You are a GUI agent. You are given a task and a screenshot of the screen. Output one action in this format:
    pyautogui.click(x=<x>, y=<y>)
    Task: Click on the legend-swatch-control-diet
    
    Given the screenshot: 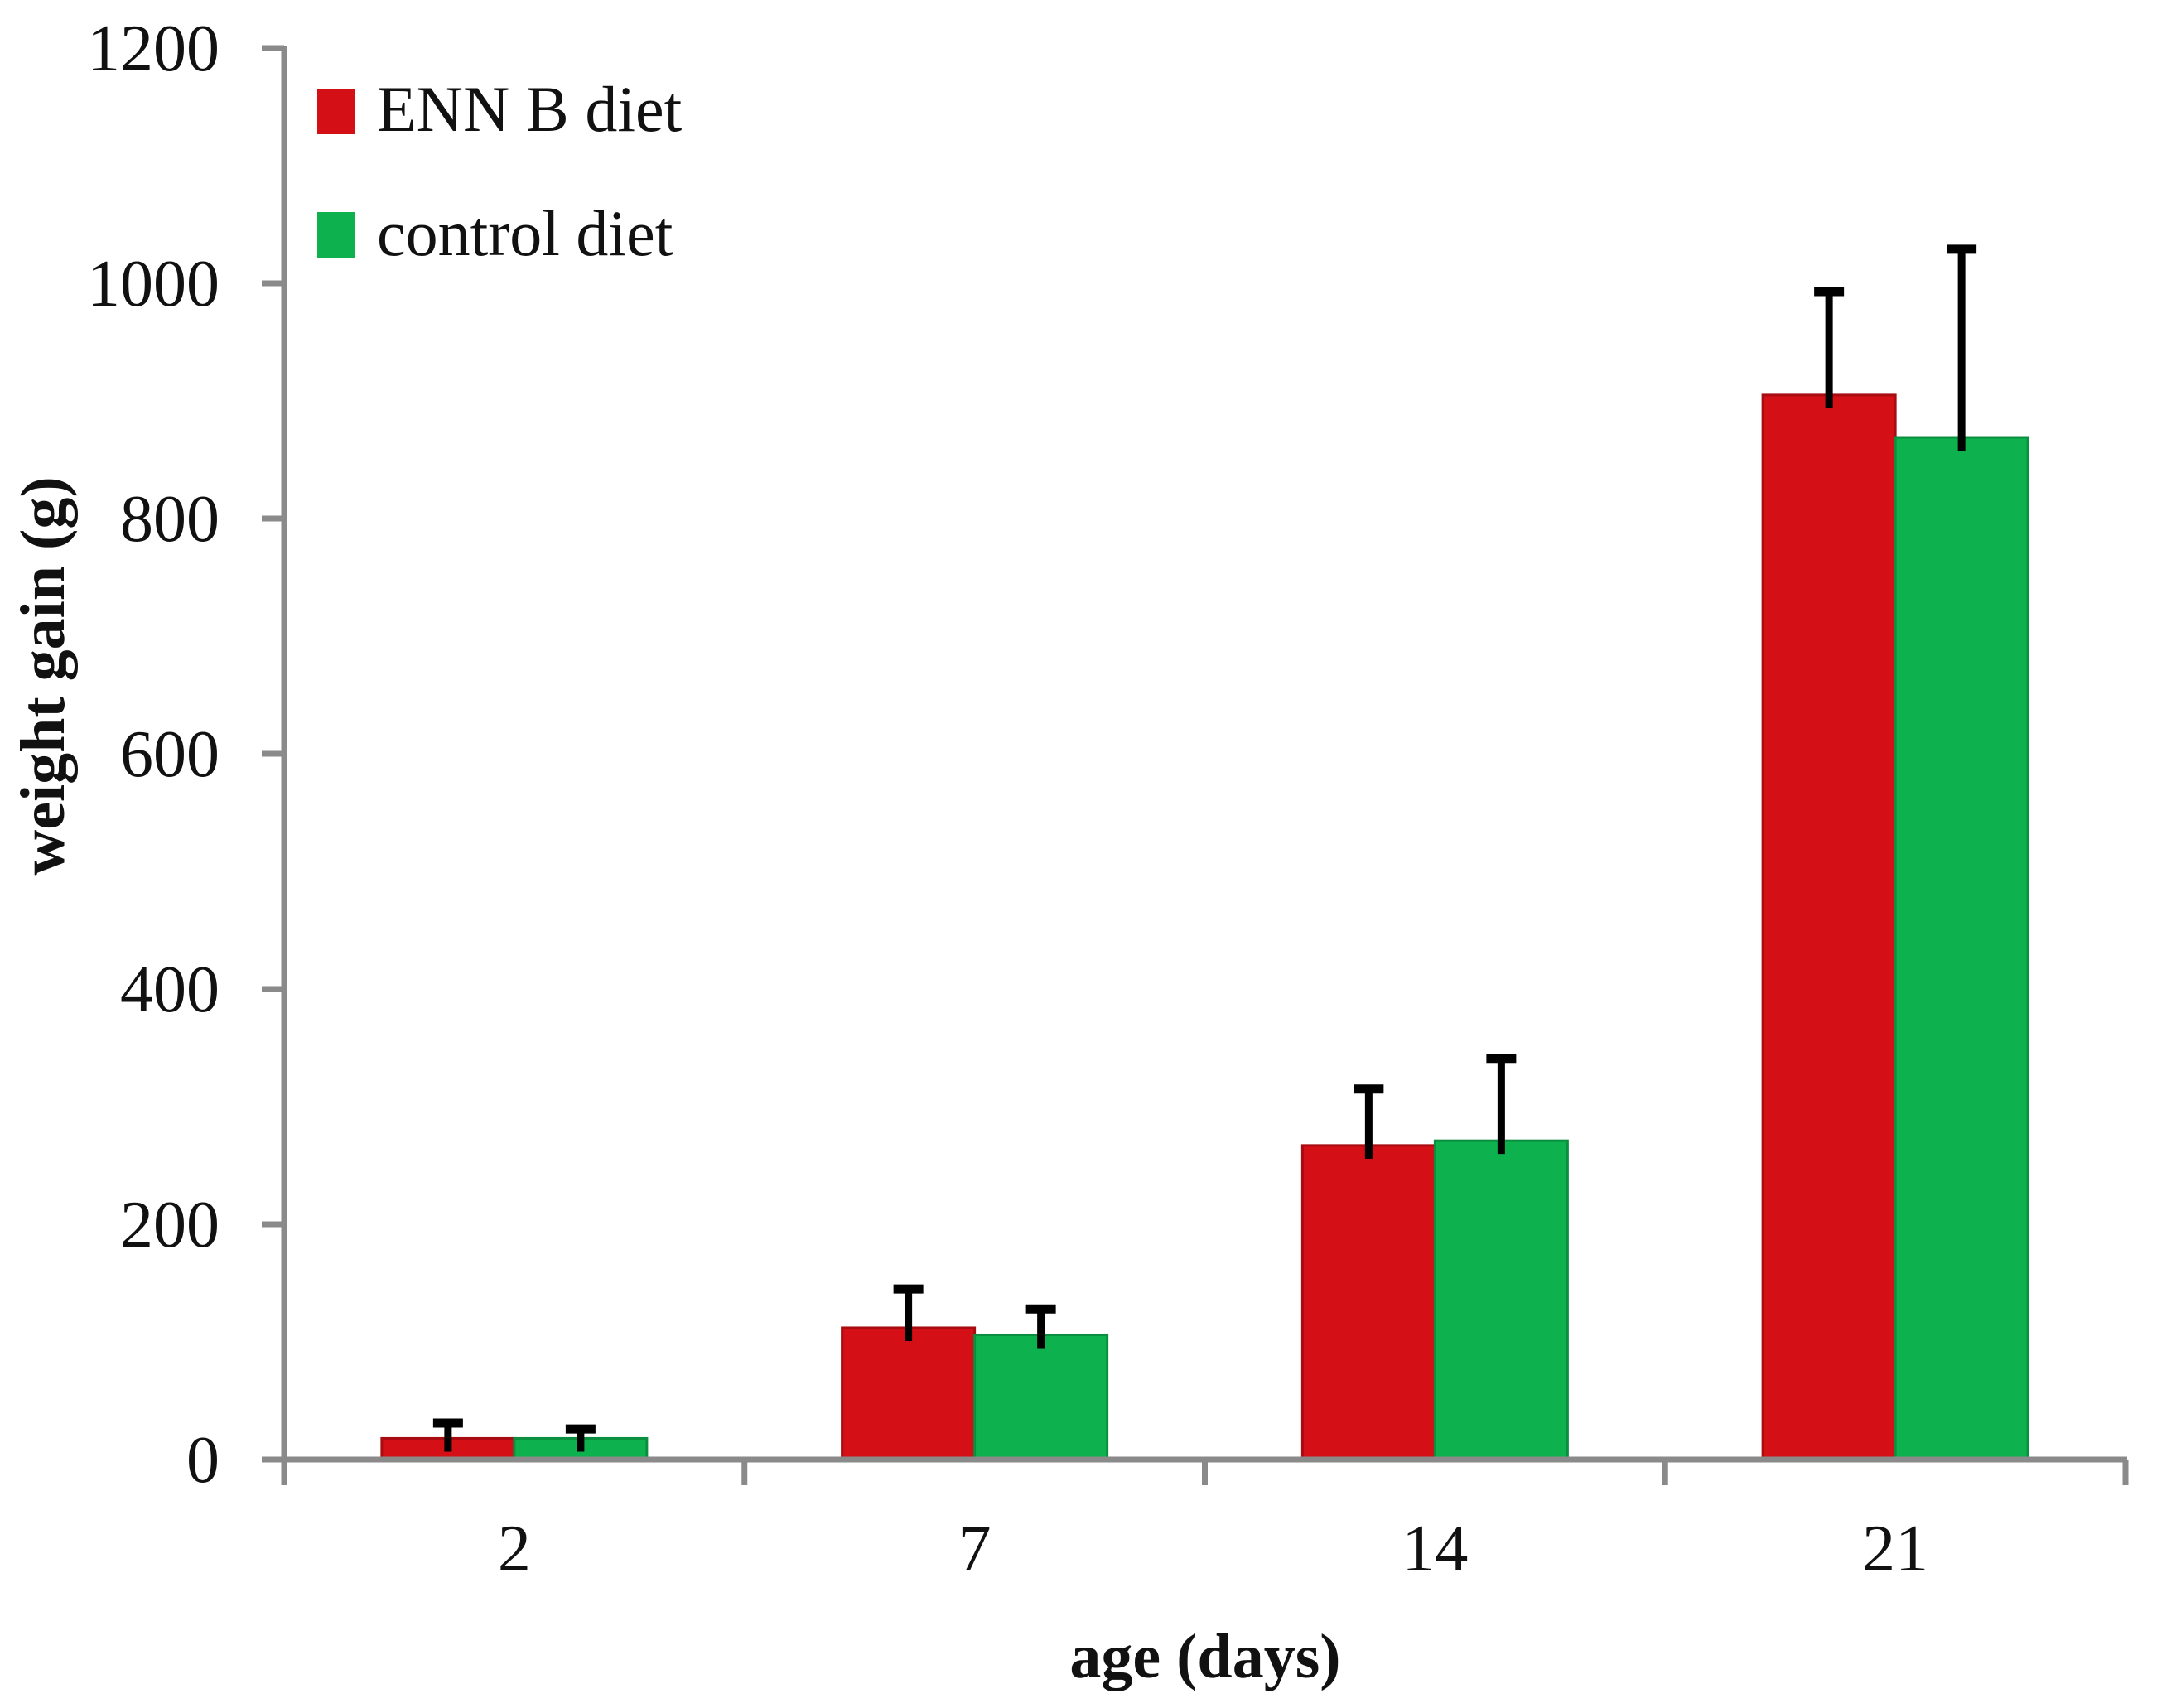 What is the action you would take?
    pyautogui.click(x=336, y=235)
    